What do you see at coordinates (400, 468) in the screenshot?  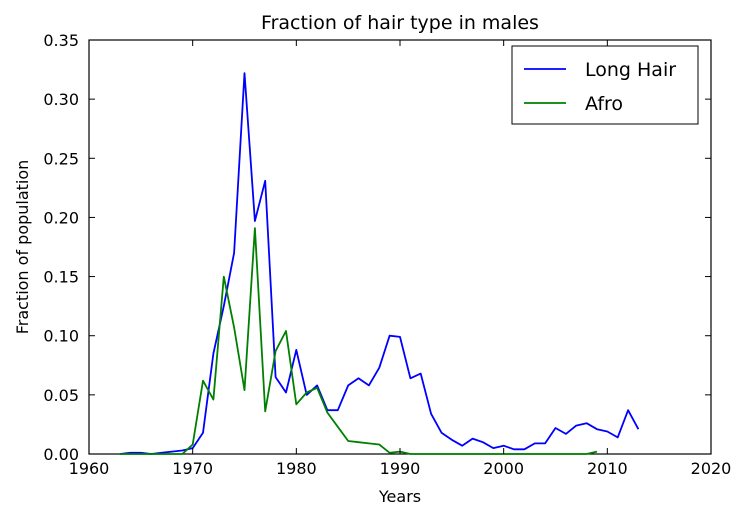 I see `x-tick-label: 1990` at bounding box center [400, 468].